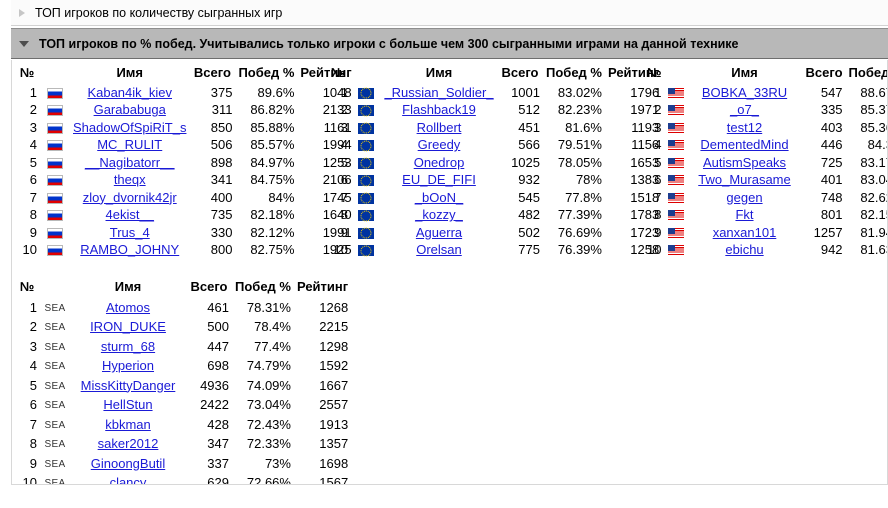 This screenshot has height=508, width=888. Describe the element at coordinates (744, 214) in the screenshot. I see `player-link: Fkt` at that location.